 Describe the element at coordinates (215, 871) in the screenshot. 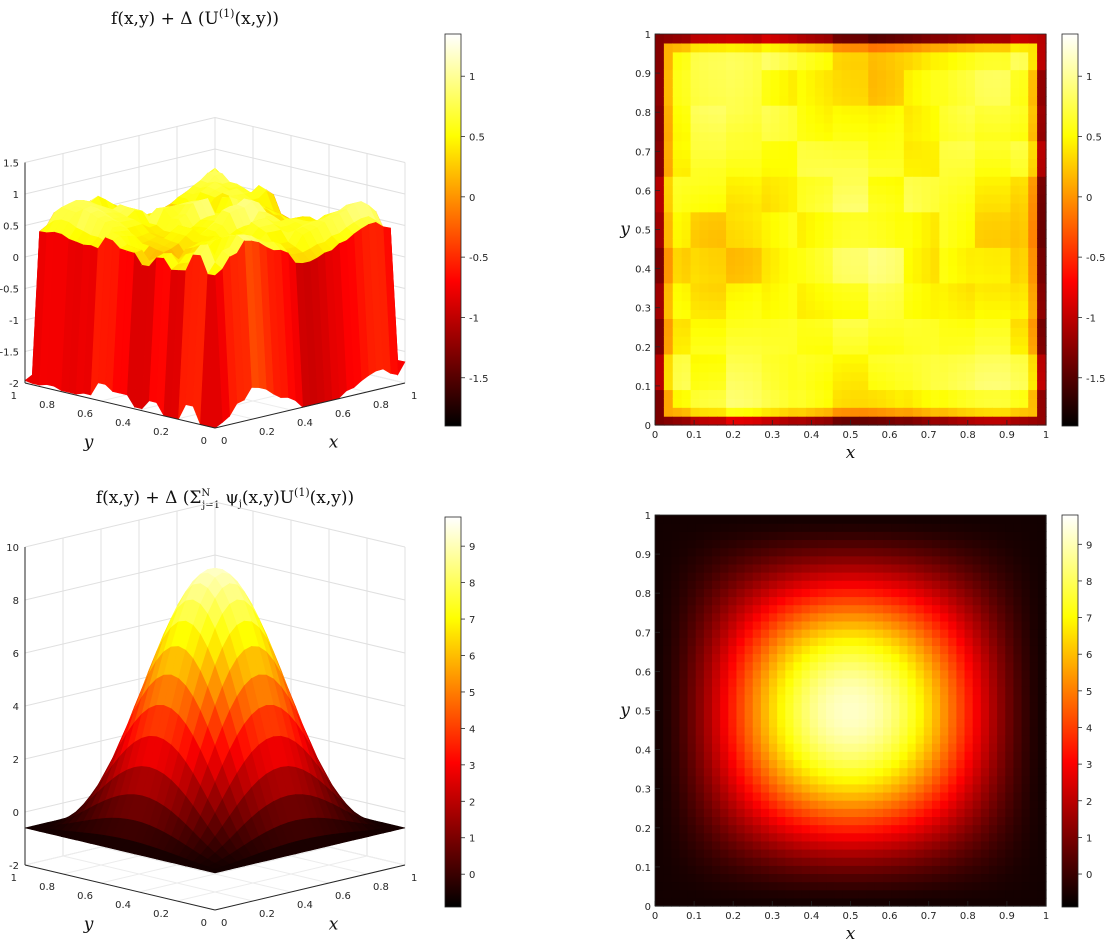

I see `surface-cell` at that location.